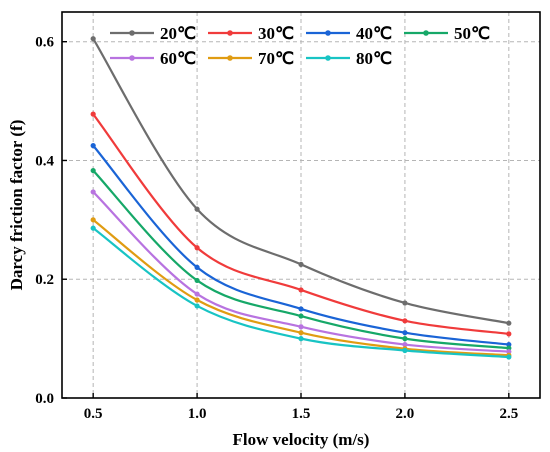  Describe the element at coordinates (301, 439) in the screenshot. I see `x-axis-title: Flow velocity (m/s)` at that location.